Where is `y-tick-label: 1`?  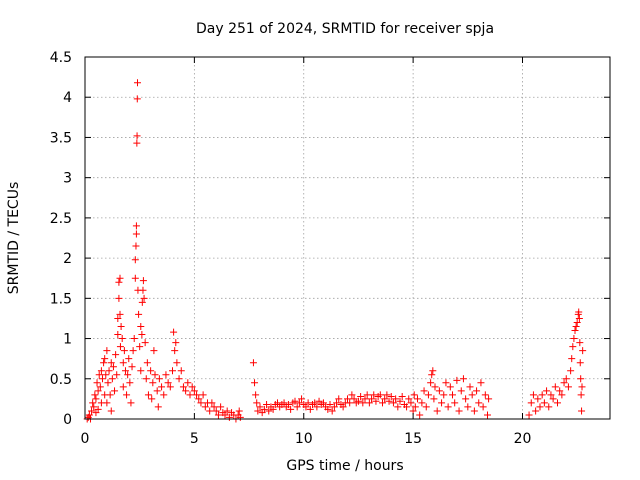
y-tick-label: 1 is located at coordinates (67, 340).